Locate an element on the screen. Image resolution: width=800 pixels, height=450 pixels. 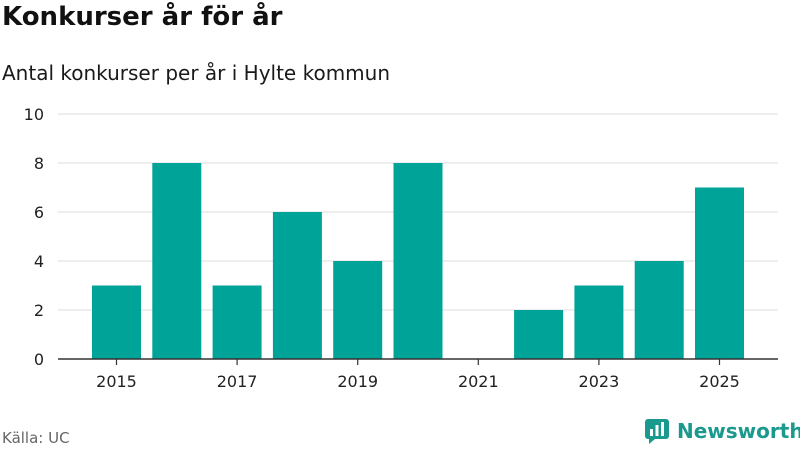
y-tick-label: 0 is located at coordinates (39, 359).